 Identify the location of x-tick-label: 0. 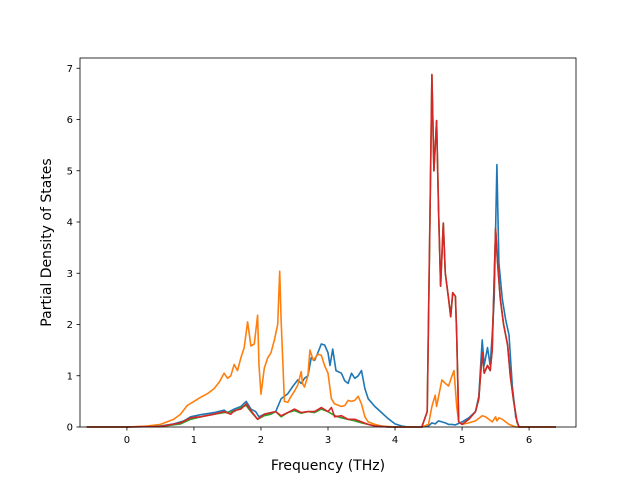
(127, 440).